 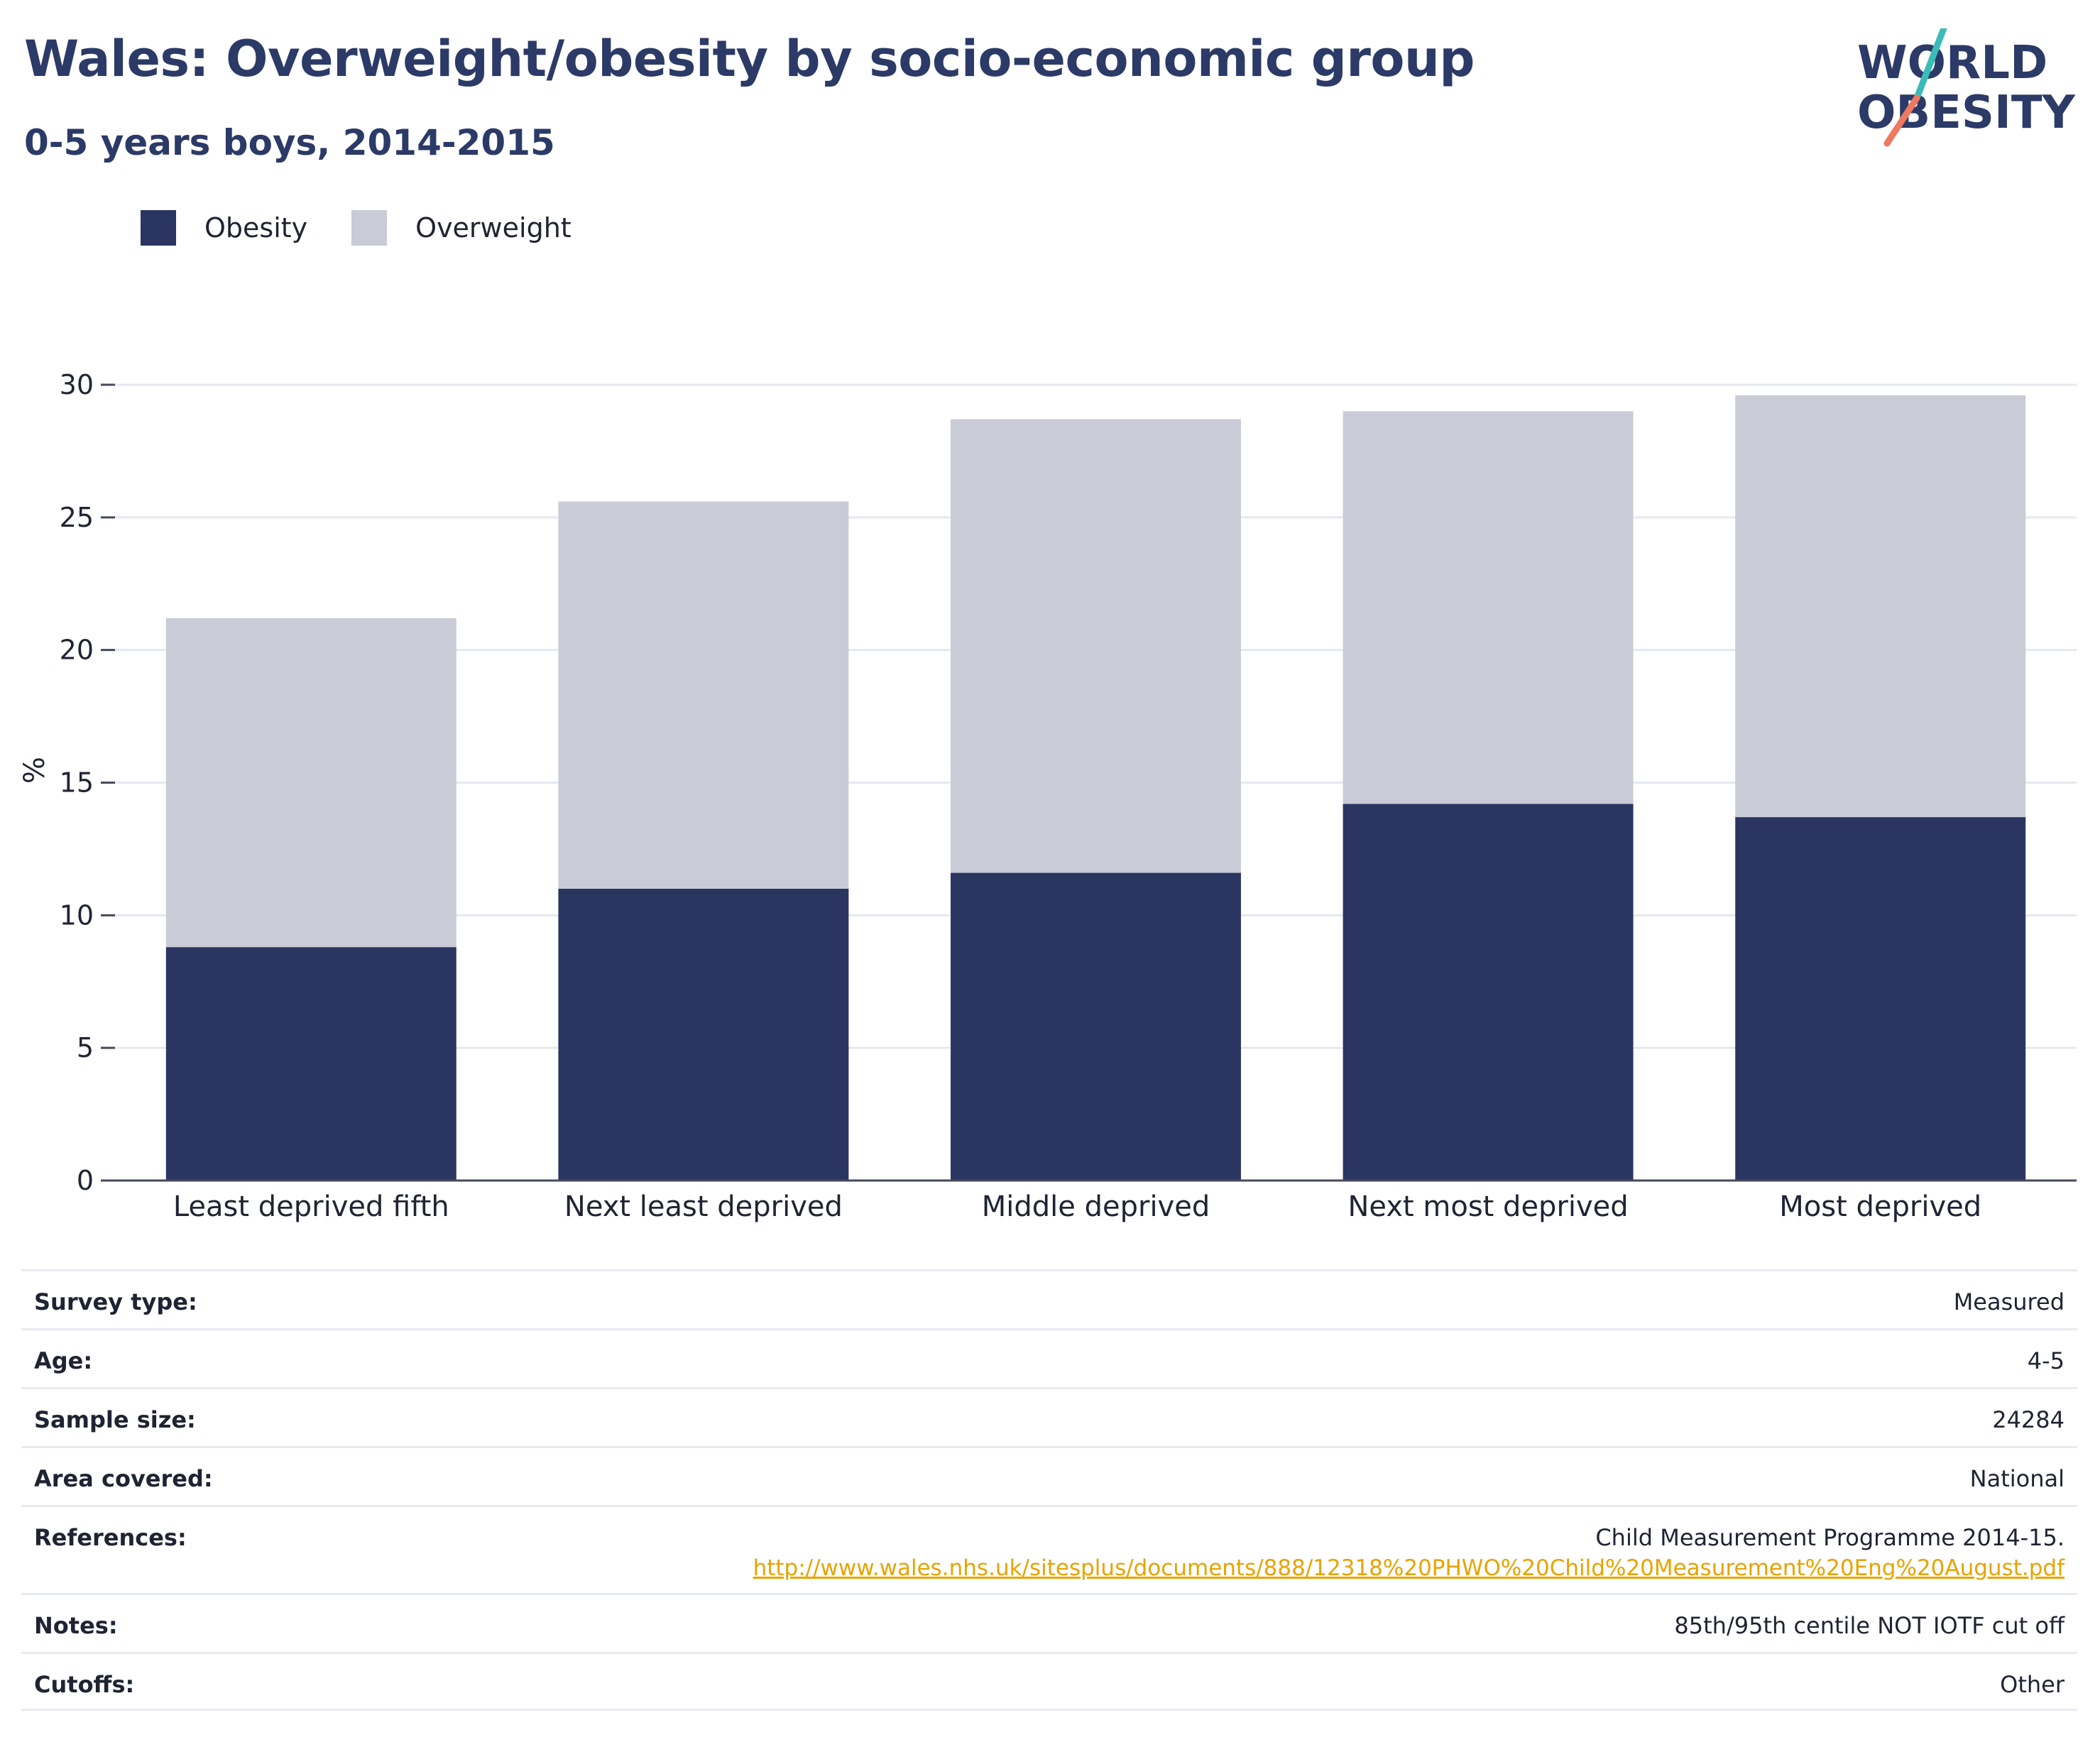 What do you see at coordinates (256, 227) in the screenshot?
I see `legend-label-obesity: Obesity` at bounding box center [256, 227].